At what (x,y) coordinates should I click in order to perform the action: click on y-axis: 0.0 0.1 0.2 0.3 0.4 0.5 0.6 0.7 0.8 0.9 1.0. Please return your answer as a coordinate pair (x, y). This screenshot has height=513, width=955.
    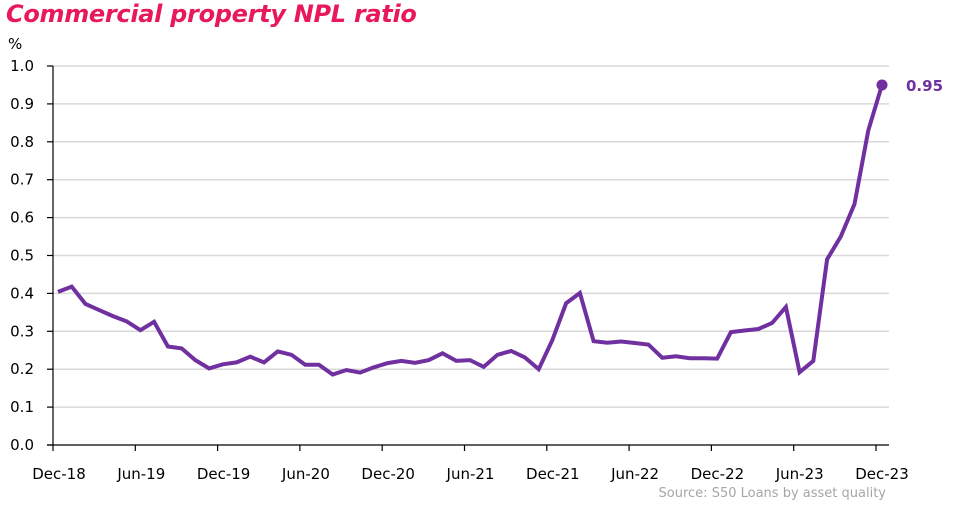
    Looking at the image, I should click on (32, 255).